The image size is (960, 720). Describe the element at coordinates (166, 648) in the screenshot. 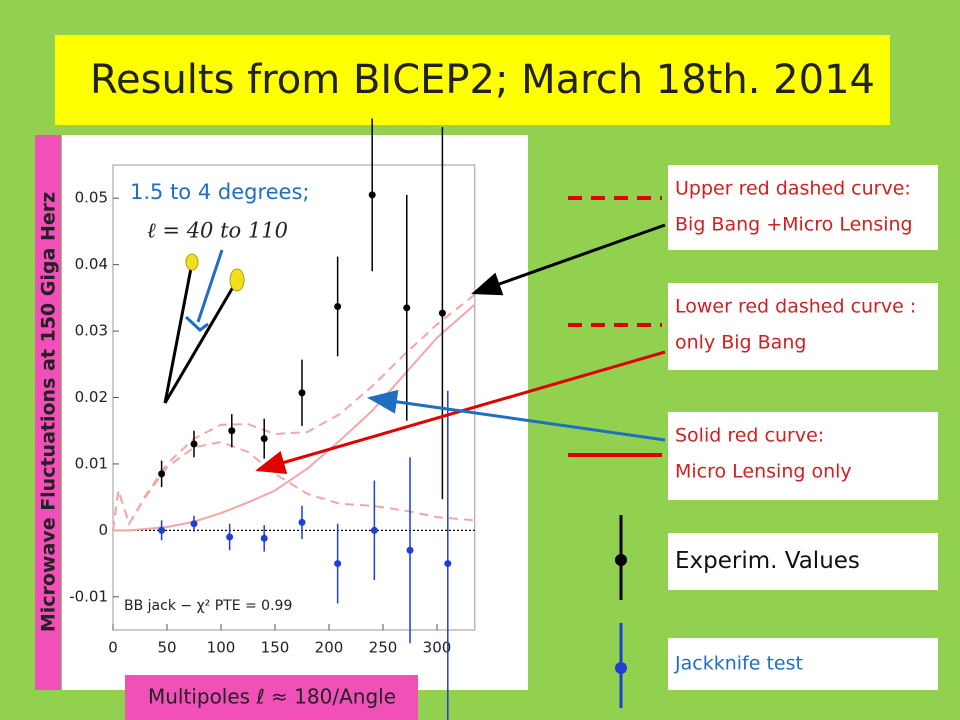

I see `x-tick-label: 50` at that location.